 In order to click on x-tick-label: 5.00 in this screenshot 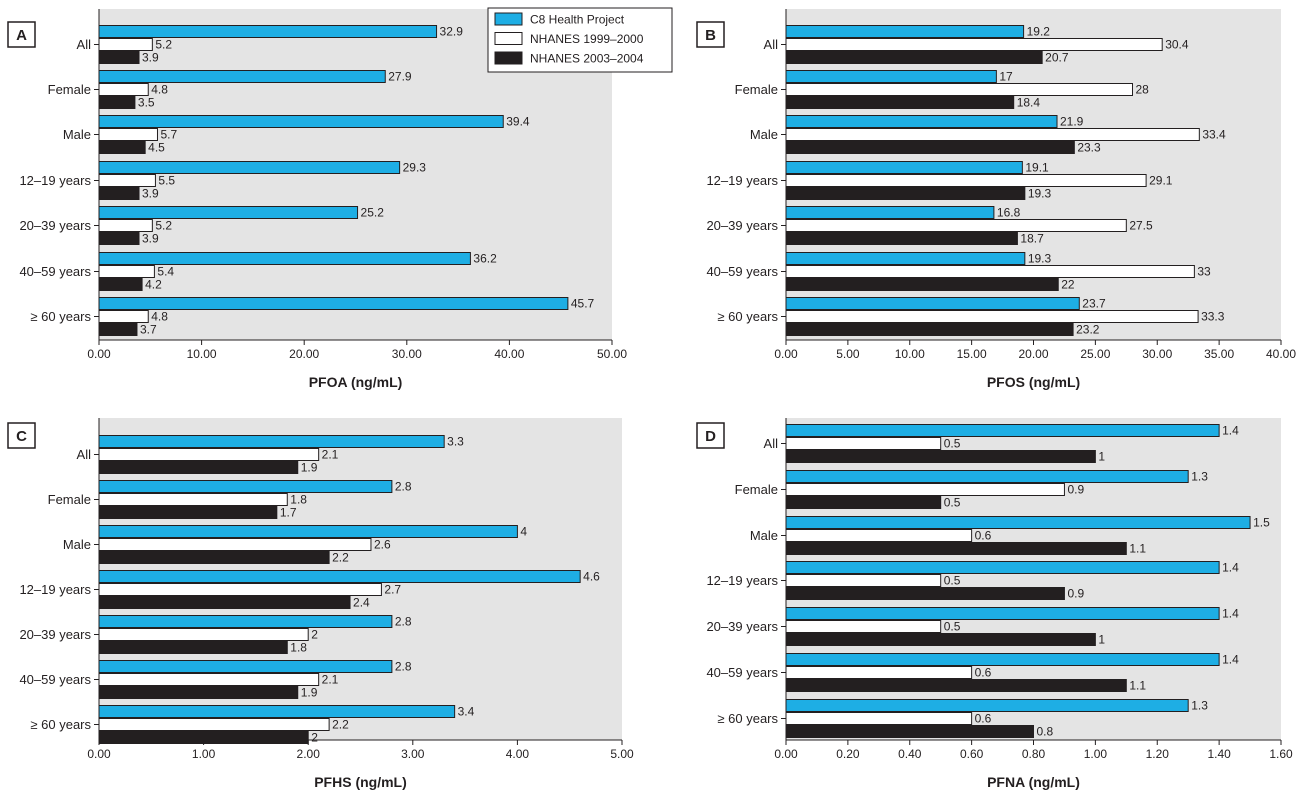, I will do `click(848, 354)`.